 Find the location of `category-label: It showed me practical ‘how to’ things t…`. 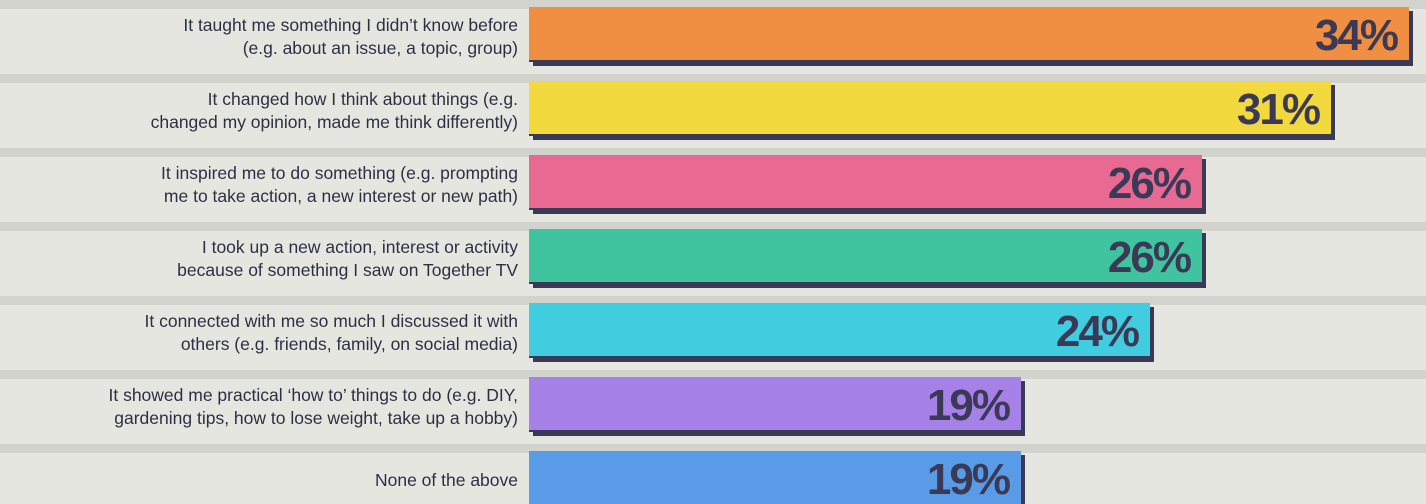

category-label: It showed me practical ‘how to’ things t… is located at coordinates (259, 407).